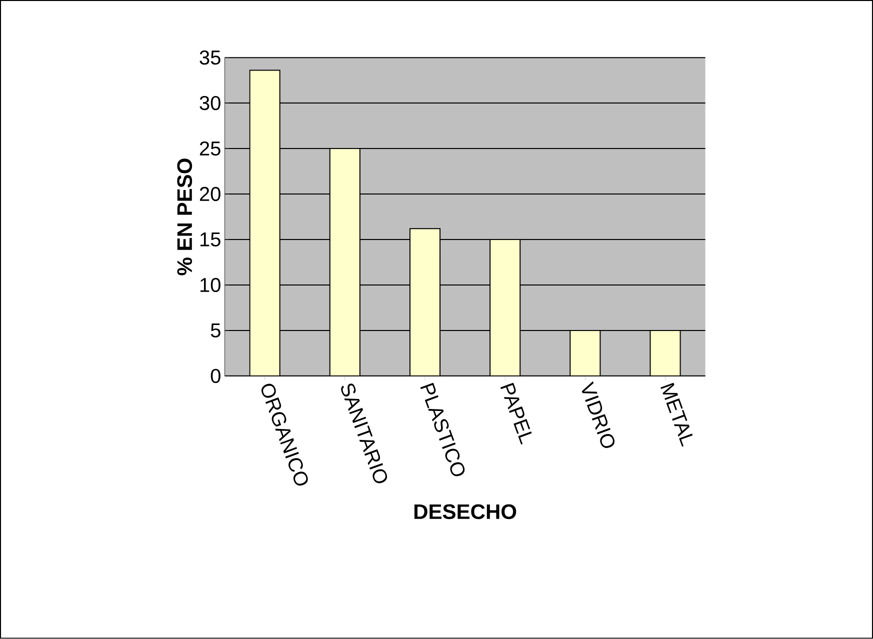  Describe the element at coordinates (676, 414) in the screenshot. I see `x-tick-label: METAL` at that location.